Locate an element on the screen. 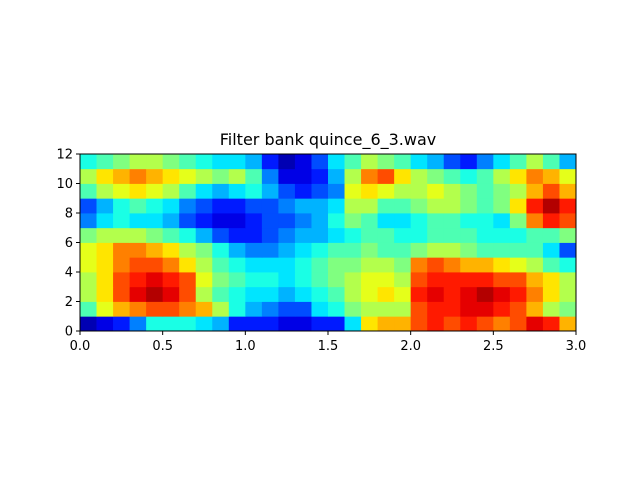 The height and width of the screenshot is (484, 640). y-tick-label: 6 is located at coordinates (69, 243).